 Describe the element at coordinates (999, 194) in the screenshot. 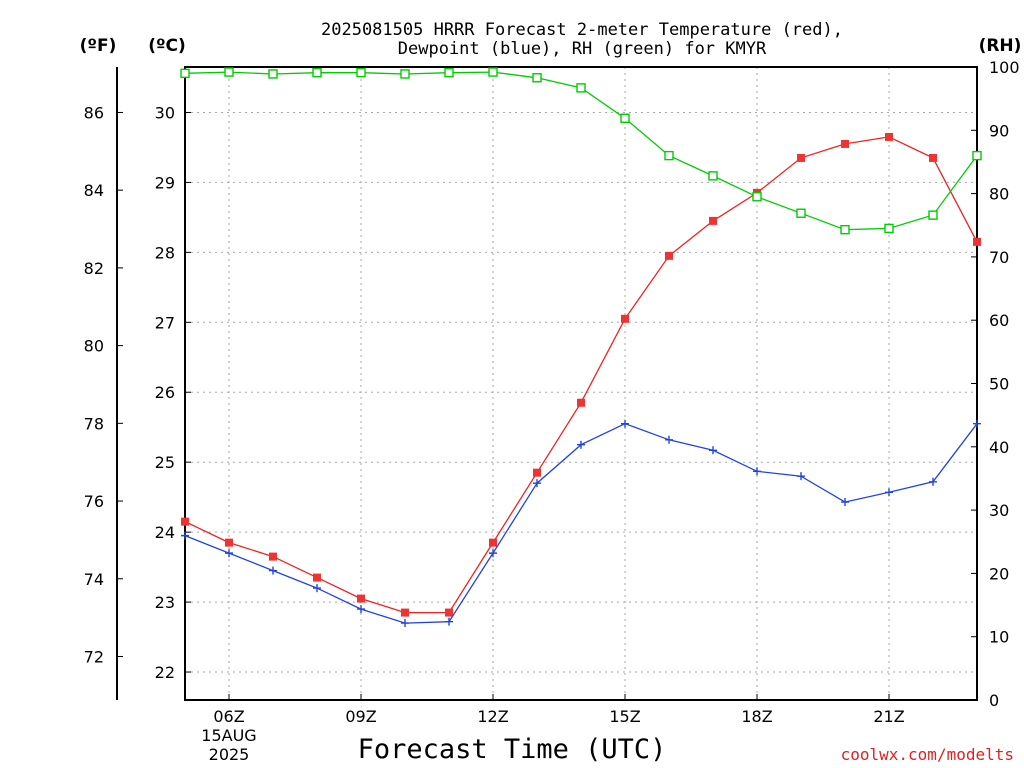

I see `rh-tick-label: 80` at that location.